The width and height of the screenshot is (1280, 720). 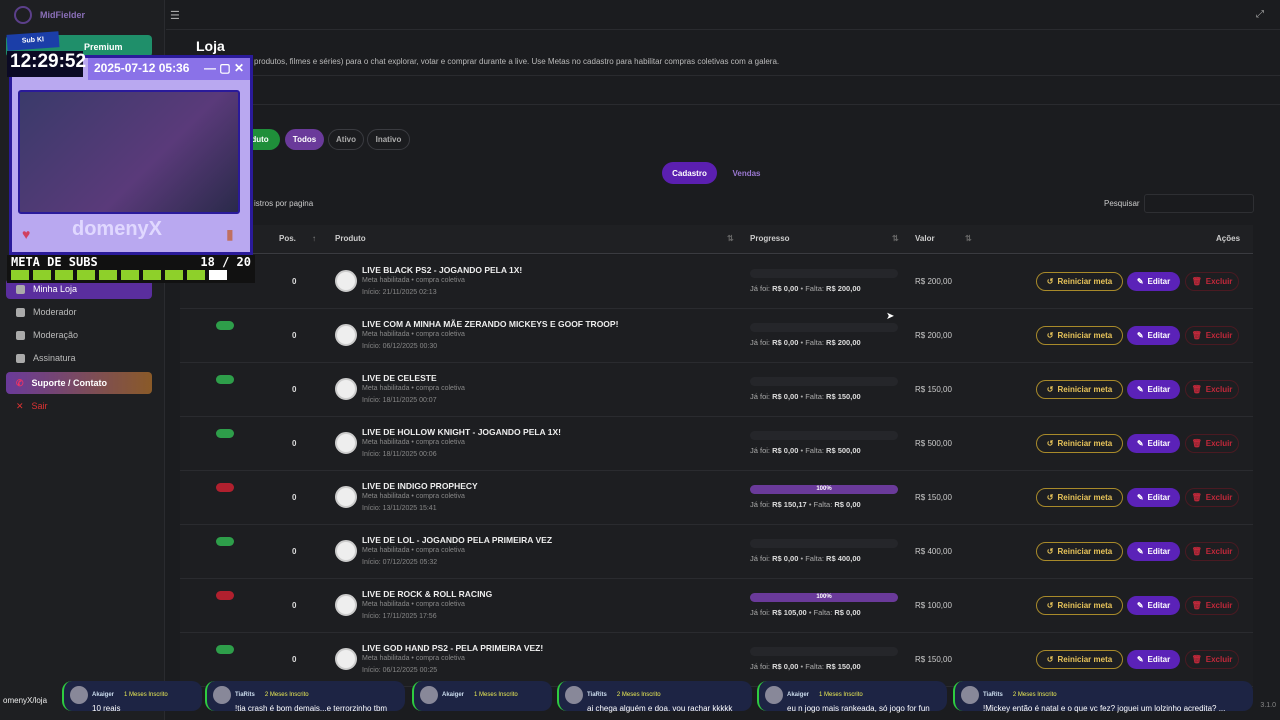 I want to click on sidebar-item-suporte: ✆ Suporte / Contato, so click(x=79, y=383).